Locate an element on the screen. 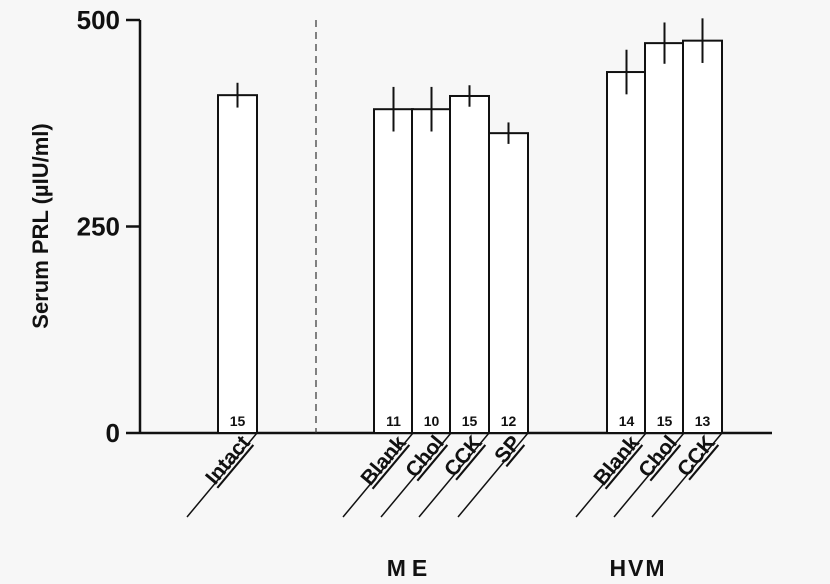  group-label: ME is located at coordinates (410, 568).